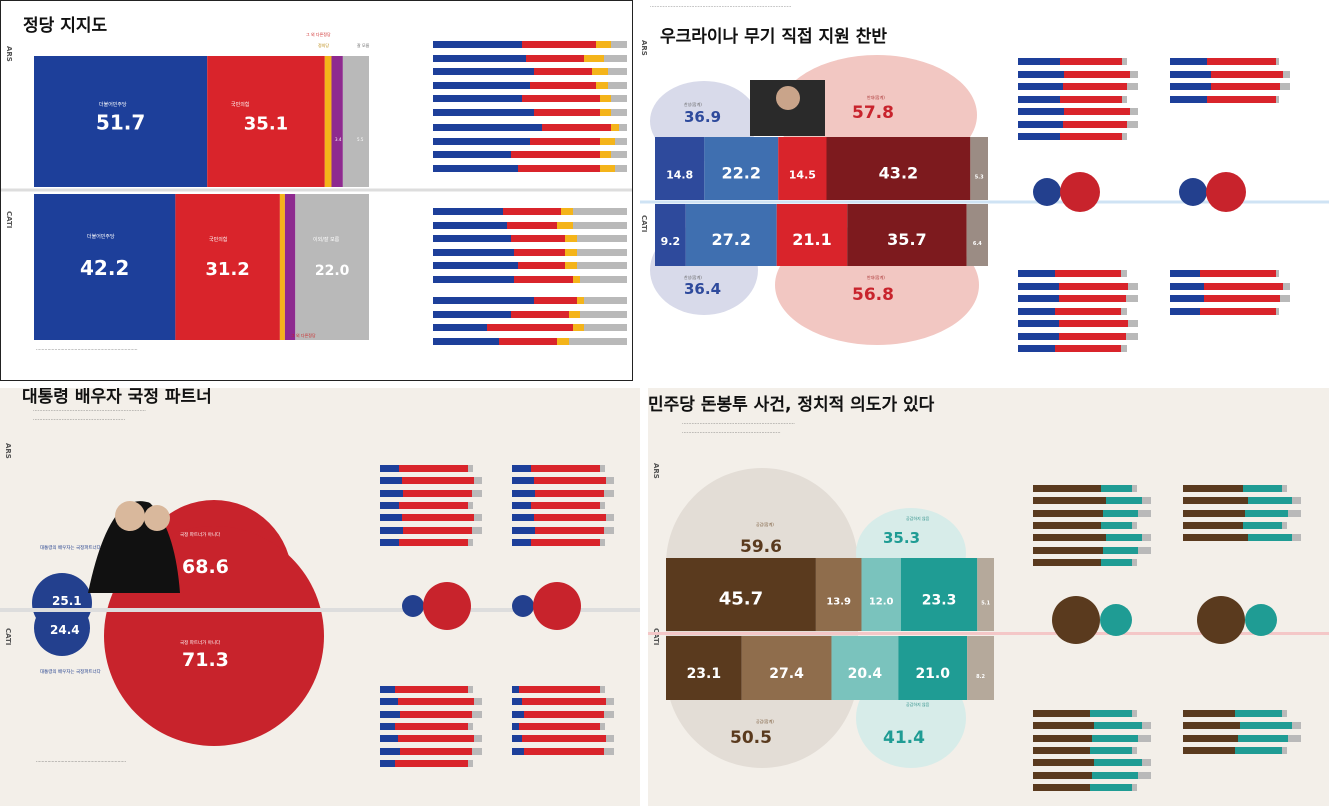  What do you see at coordinates (977, 244) in the screenshot?
I see `segment-value-4: 6.4` at bounding box center [977, 244].